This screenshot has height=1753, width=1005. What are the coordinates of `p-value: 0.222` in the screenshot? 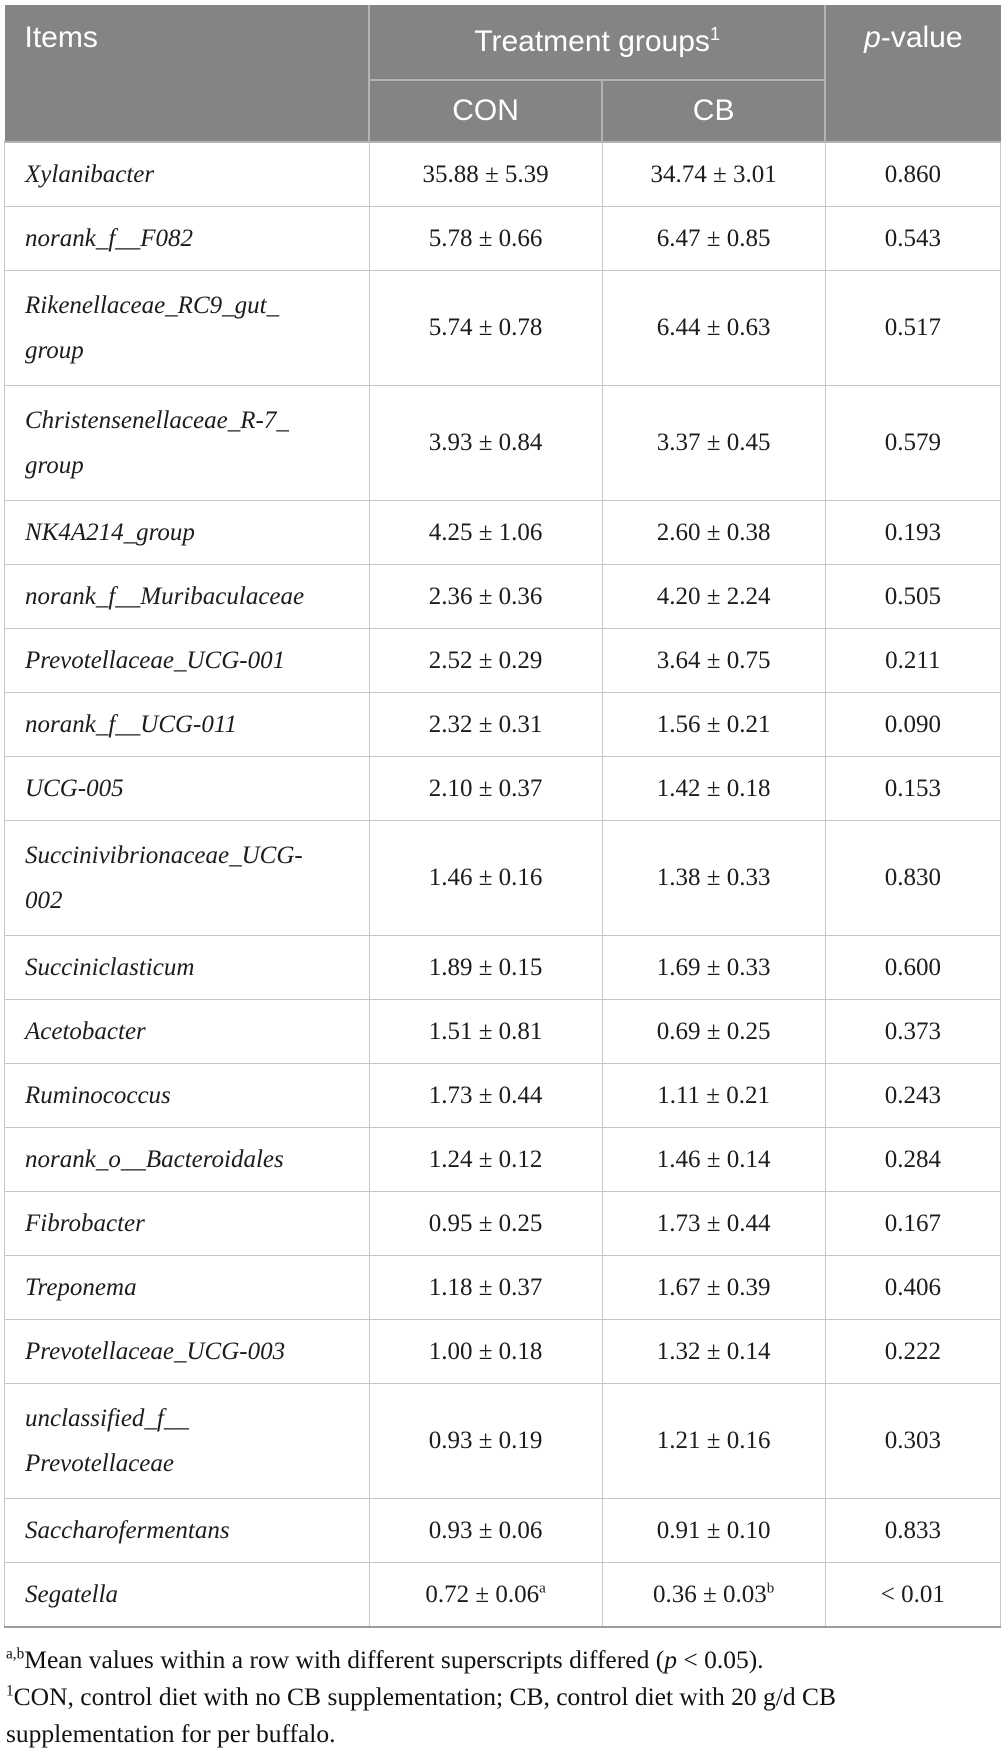 It's located at (913, 1351).